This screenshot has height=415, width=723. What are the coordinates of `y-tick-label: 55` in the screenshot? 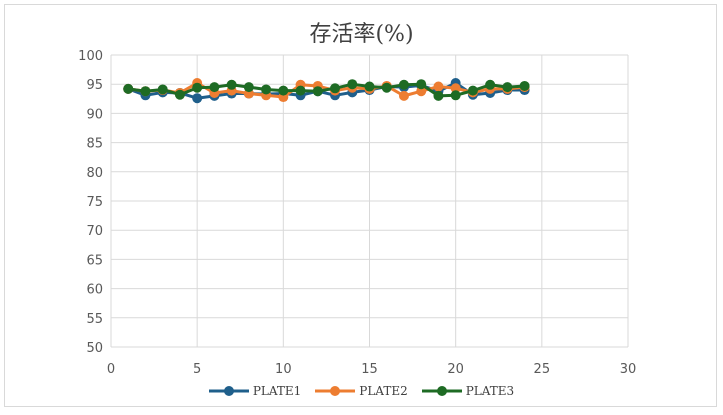 It's located at (94, 319).